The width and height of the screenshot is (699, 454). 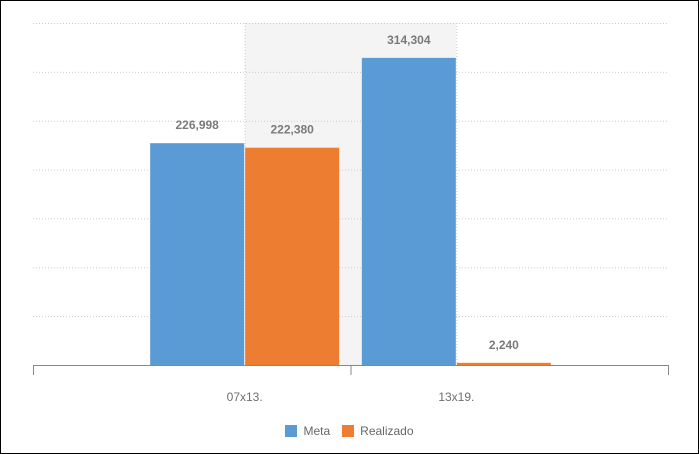 I want to click on x-tick-label: 13x19., so click(x=456, y=397).